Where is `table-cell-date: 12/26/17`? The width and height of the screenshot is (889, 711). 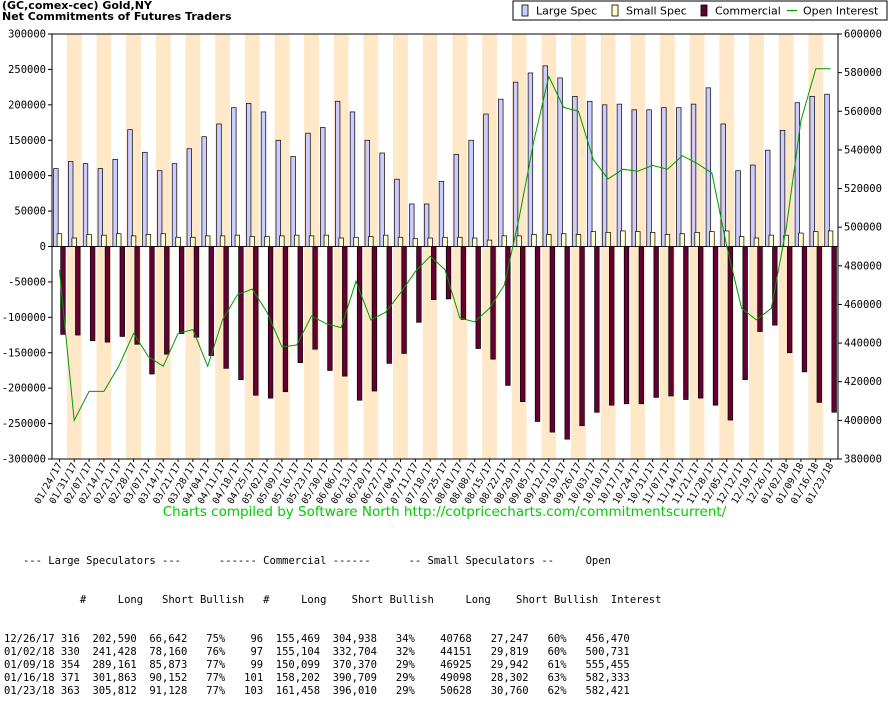 table-cell-date: 12/26/17 is located at coordinates (29, 639).